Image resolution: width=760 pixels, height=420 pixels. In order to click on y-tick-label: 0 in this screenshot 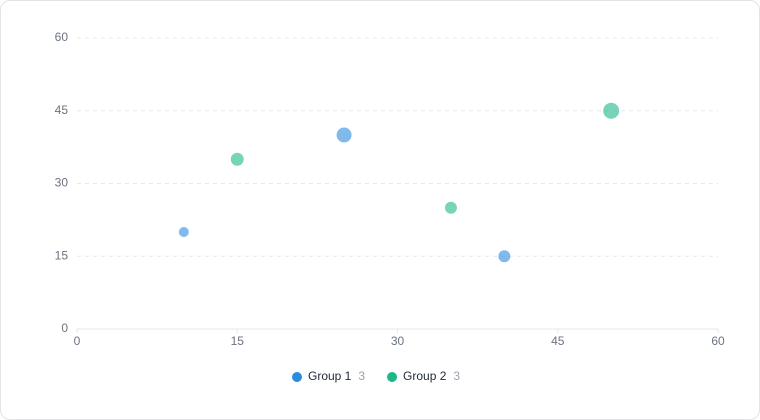, I will do `click(64, 328)`.